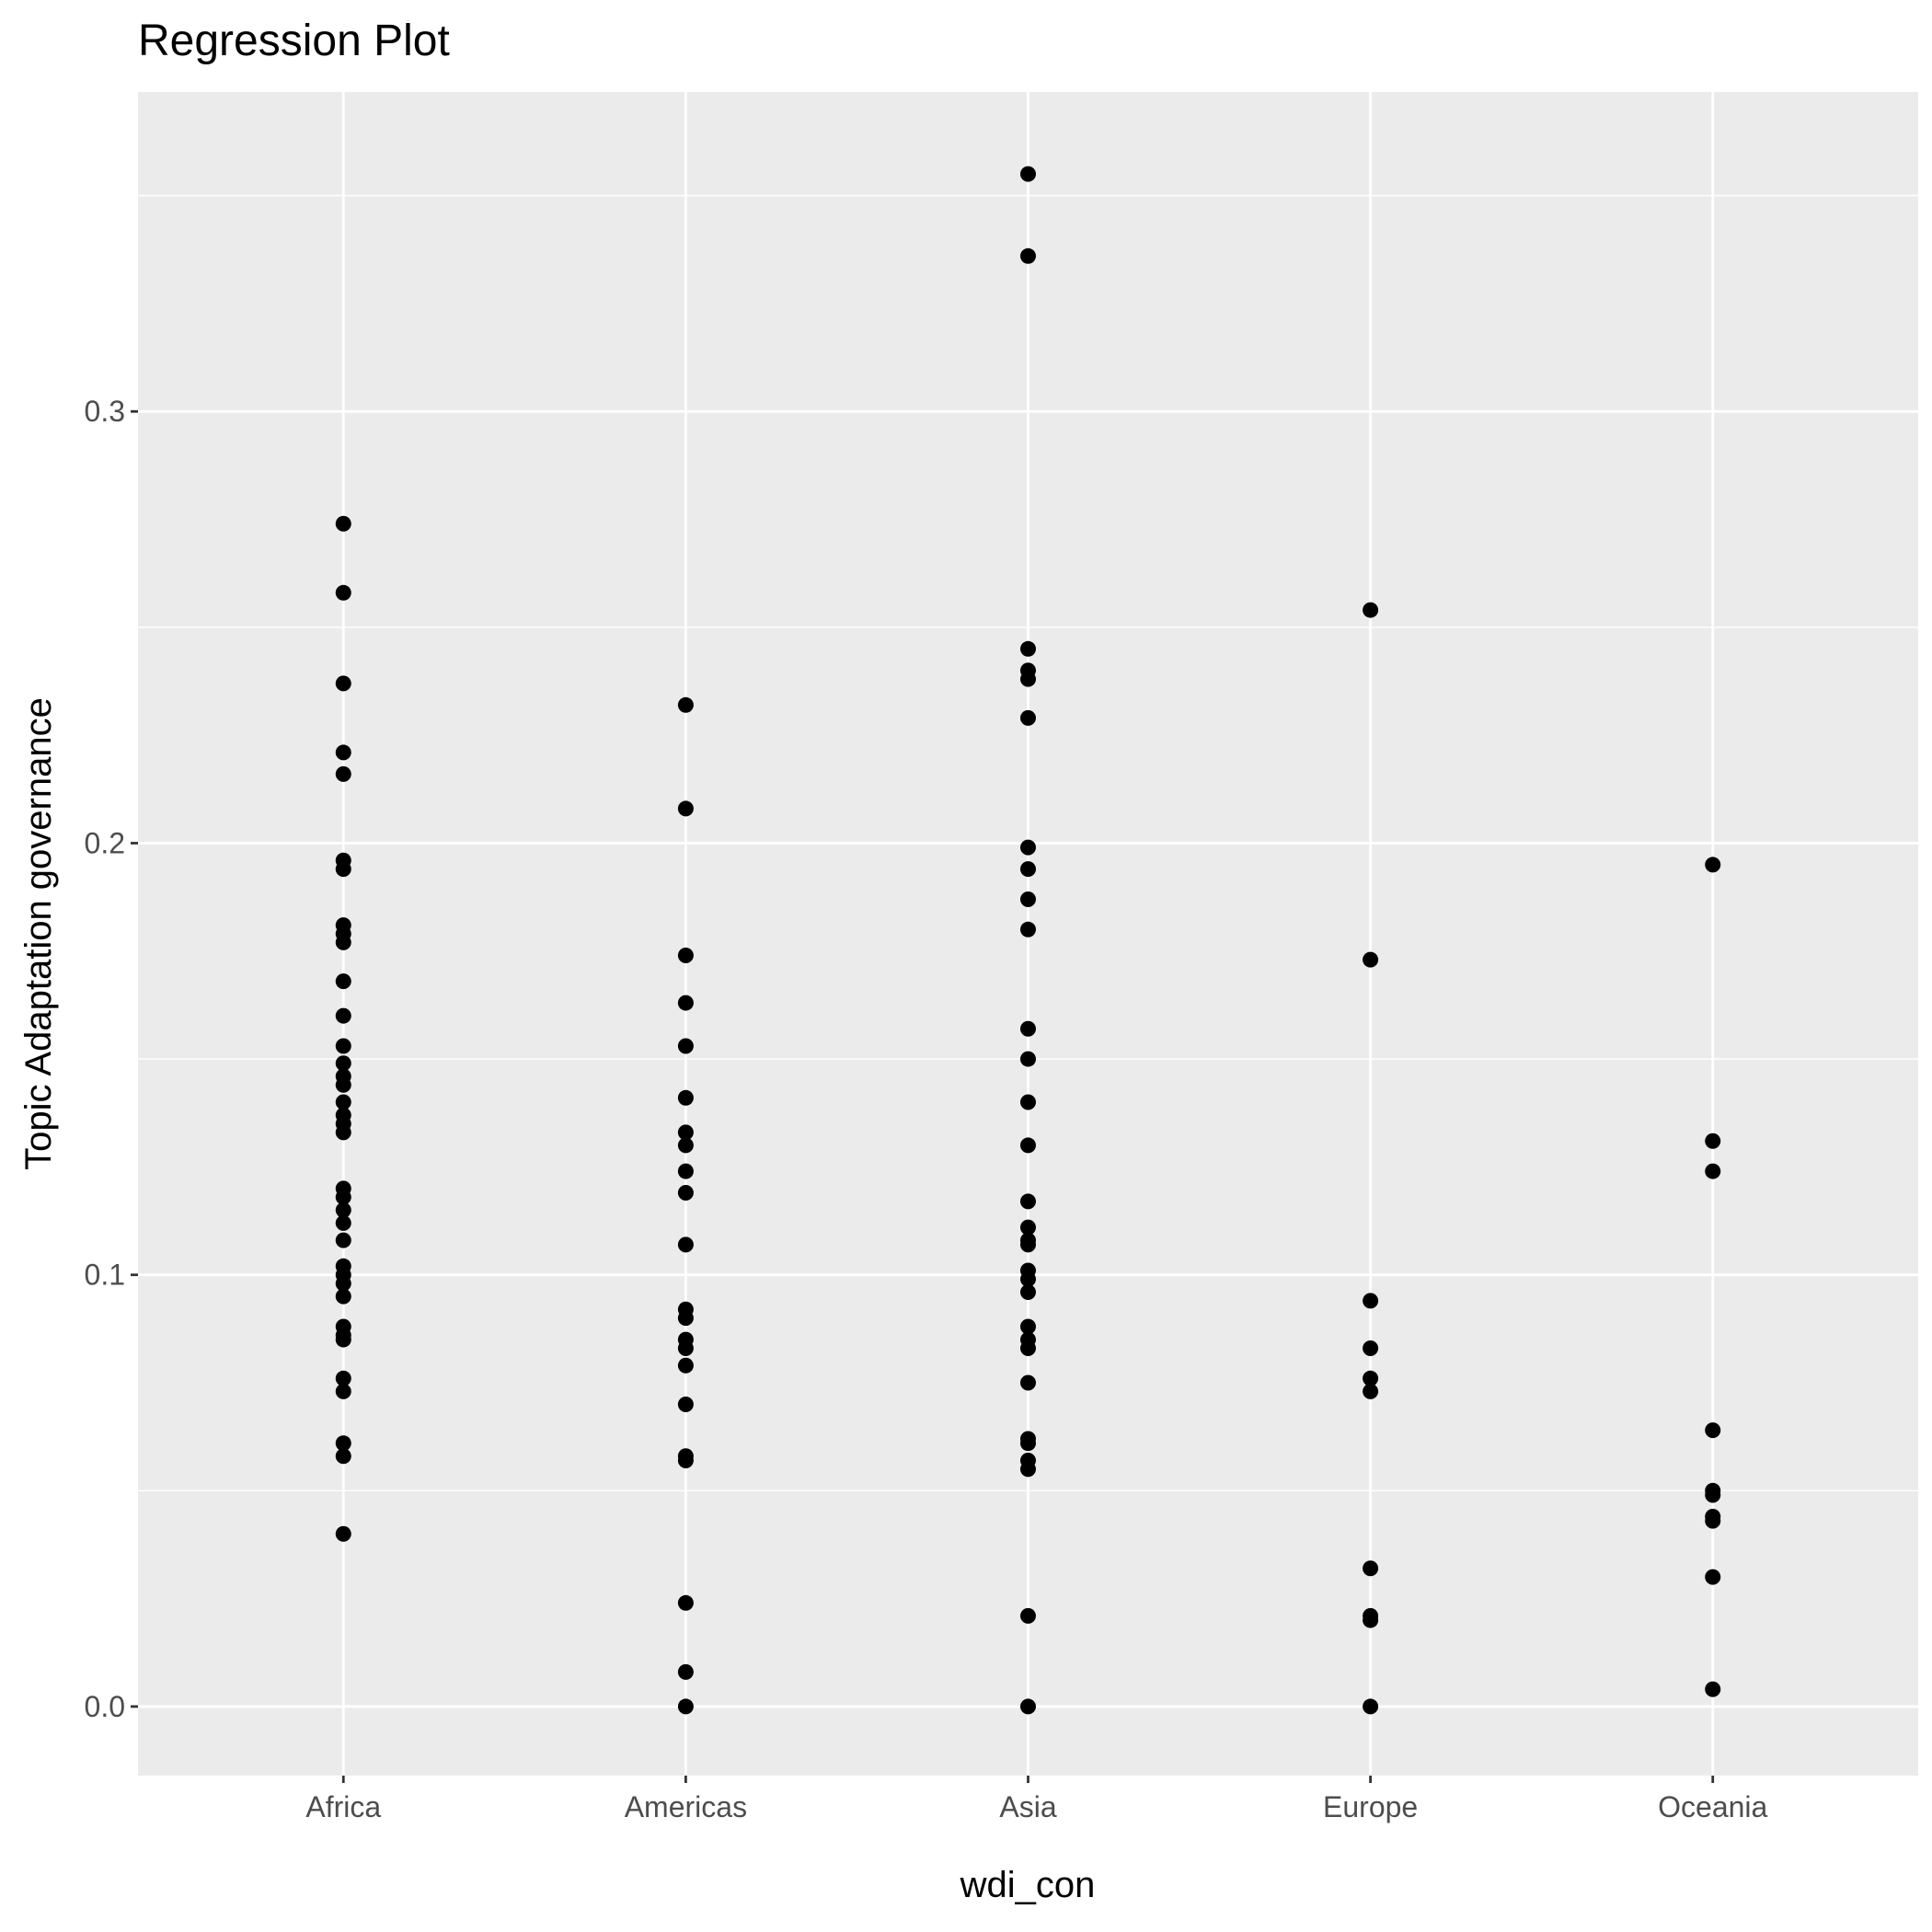 The image size is (1932, 1932). Describe the element at coordinates (1027, 1806) in the screenshot. I see `x-tick-label: Asia` at that location.